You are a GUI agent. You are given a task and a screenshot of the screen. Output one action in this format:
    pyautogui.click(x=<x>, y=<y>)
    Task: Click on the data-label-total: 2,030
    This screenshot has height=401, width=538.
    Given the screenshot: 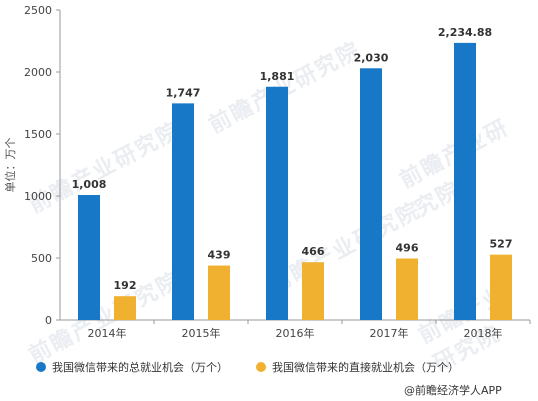 What is the action you would take?
    pyautogui.click(x=371, y=57)
    